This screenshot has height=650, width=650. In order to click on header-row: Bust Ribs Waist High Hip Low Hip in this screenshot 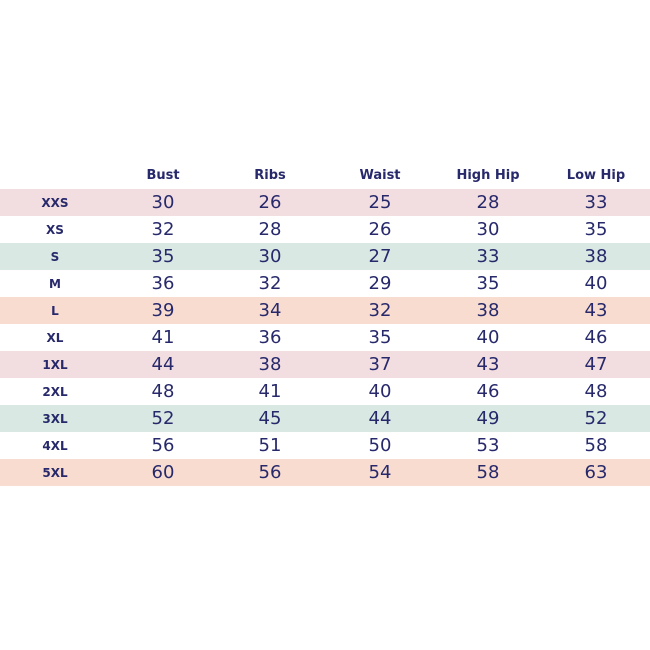, I will do `click(325, 175)`.